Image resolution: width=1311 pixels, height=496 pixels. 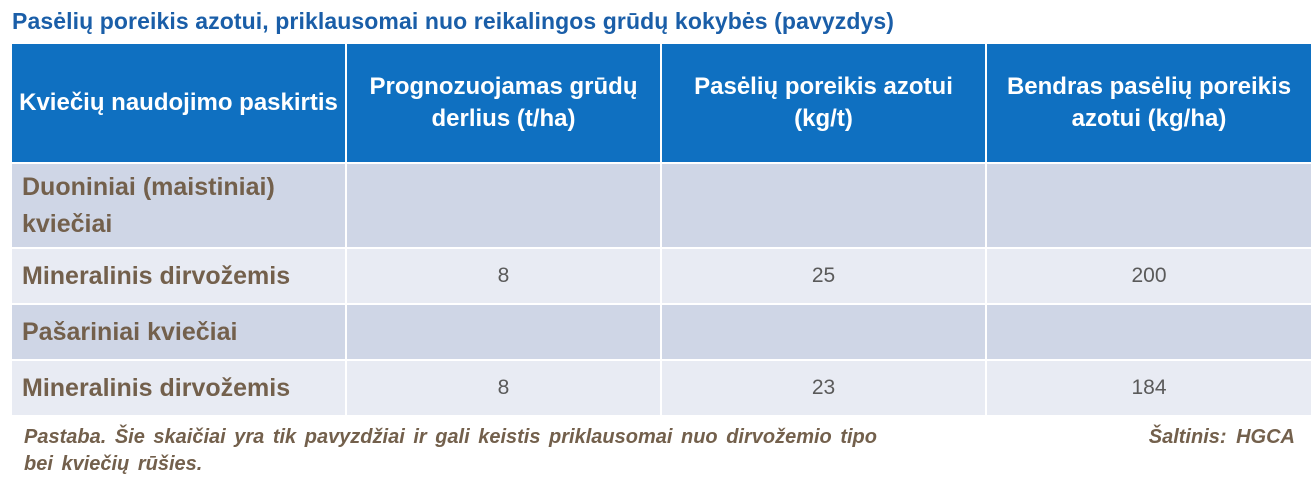 I want to click on source-citation: Šaltinis: HGCA, so click(x=1221, y=437).